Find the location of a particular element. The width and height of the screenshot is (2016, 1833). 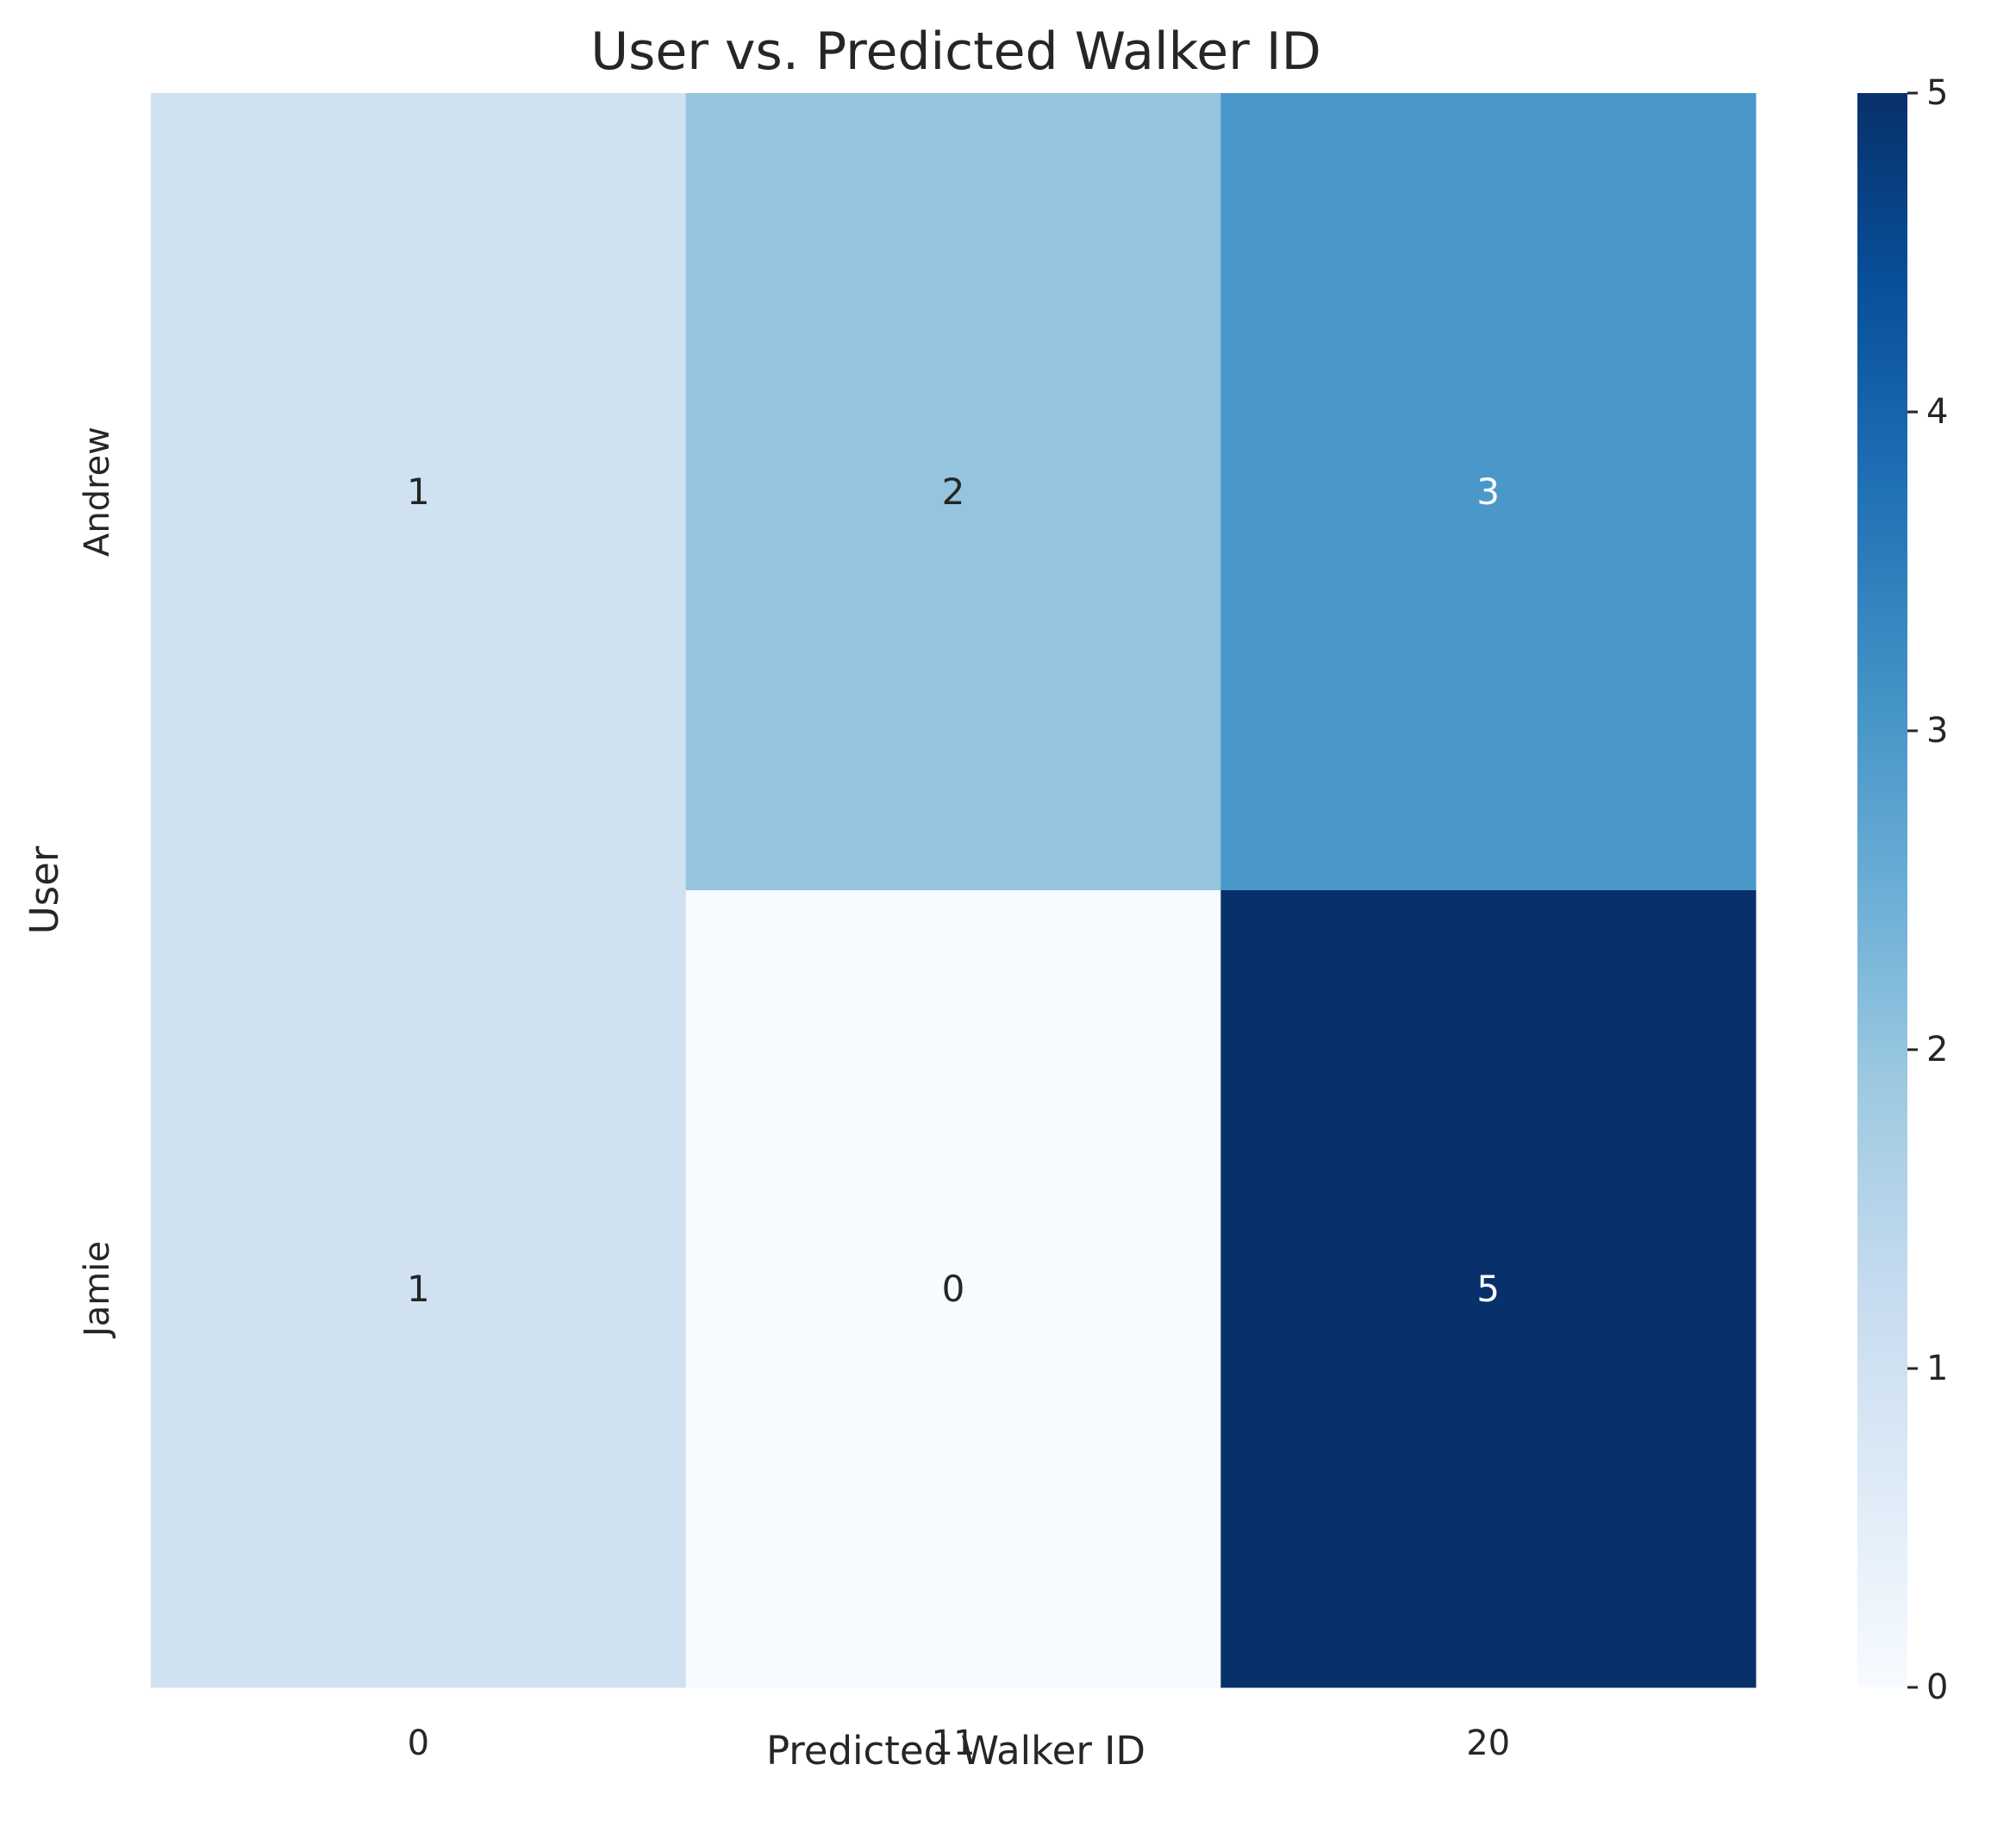

cell-value-label: 0 is located at coordinates (953, 1289).